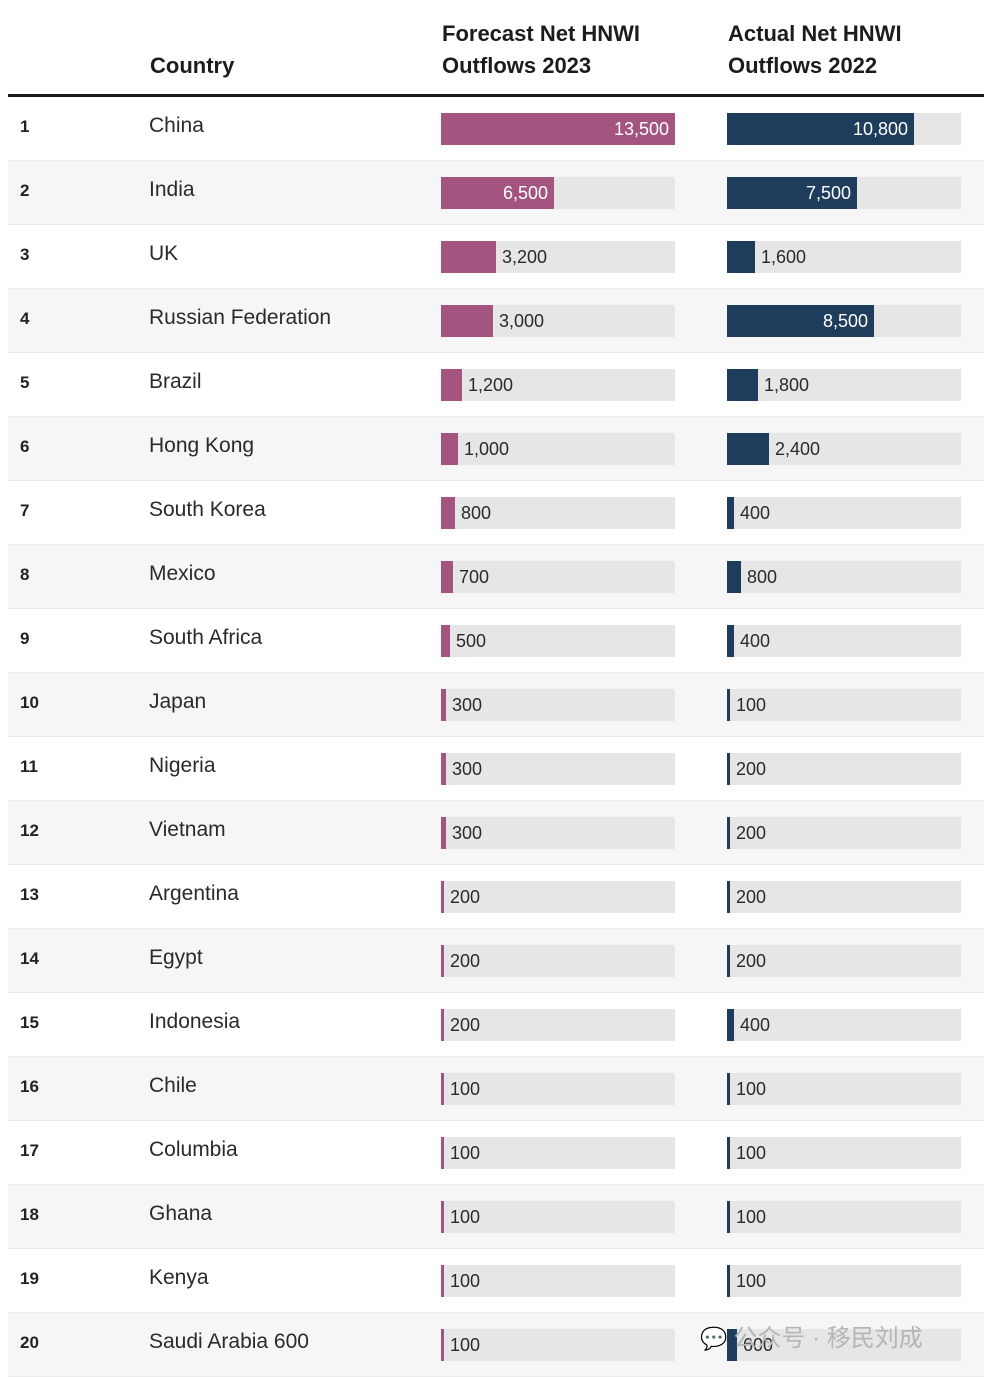 The height and width of the screenshot is (1377, 984). I want to click on country-name: Japan, so click(178, 701).